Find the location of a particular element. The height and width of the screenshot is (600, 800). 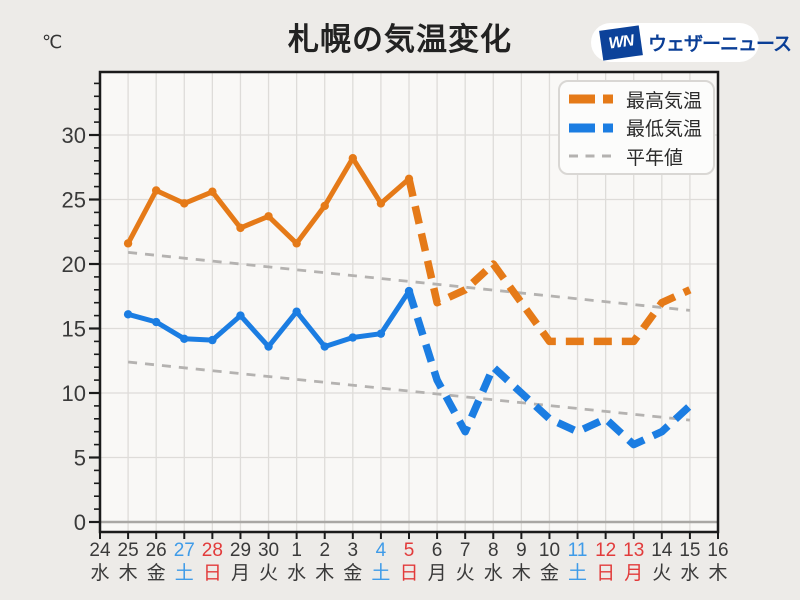

x-axis-date-label: 10 is located at coordinates (549, 550).